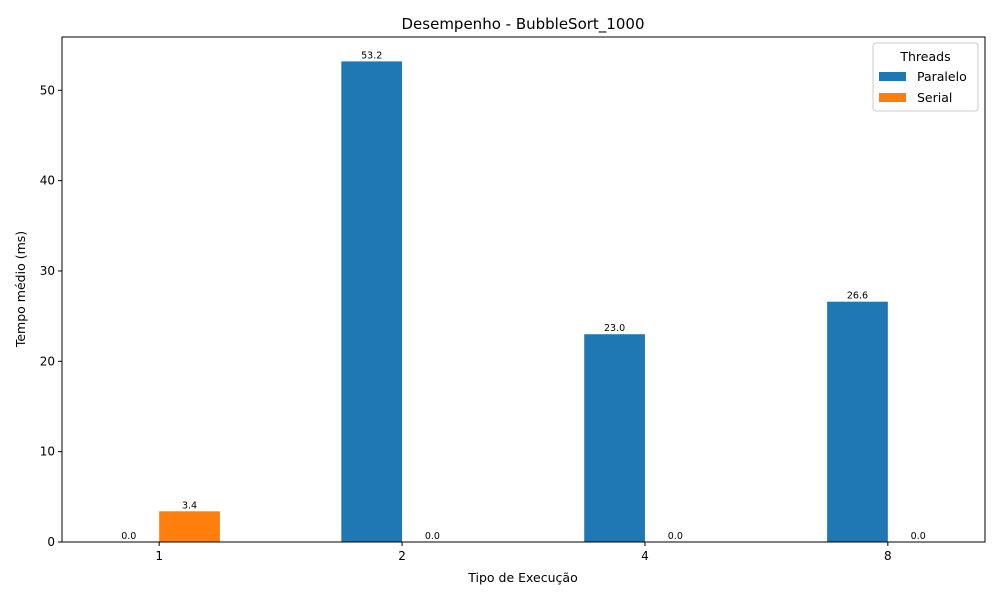 Image resolution: width=1000 pixels, height=600 pixels. I want to click on data-label-paralelo-4: 23.0, so click(614, 328).